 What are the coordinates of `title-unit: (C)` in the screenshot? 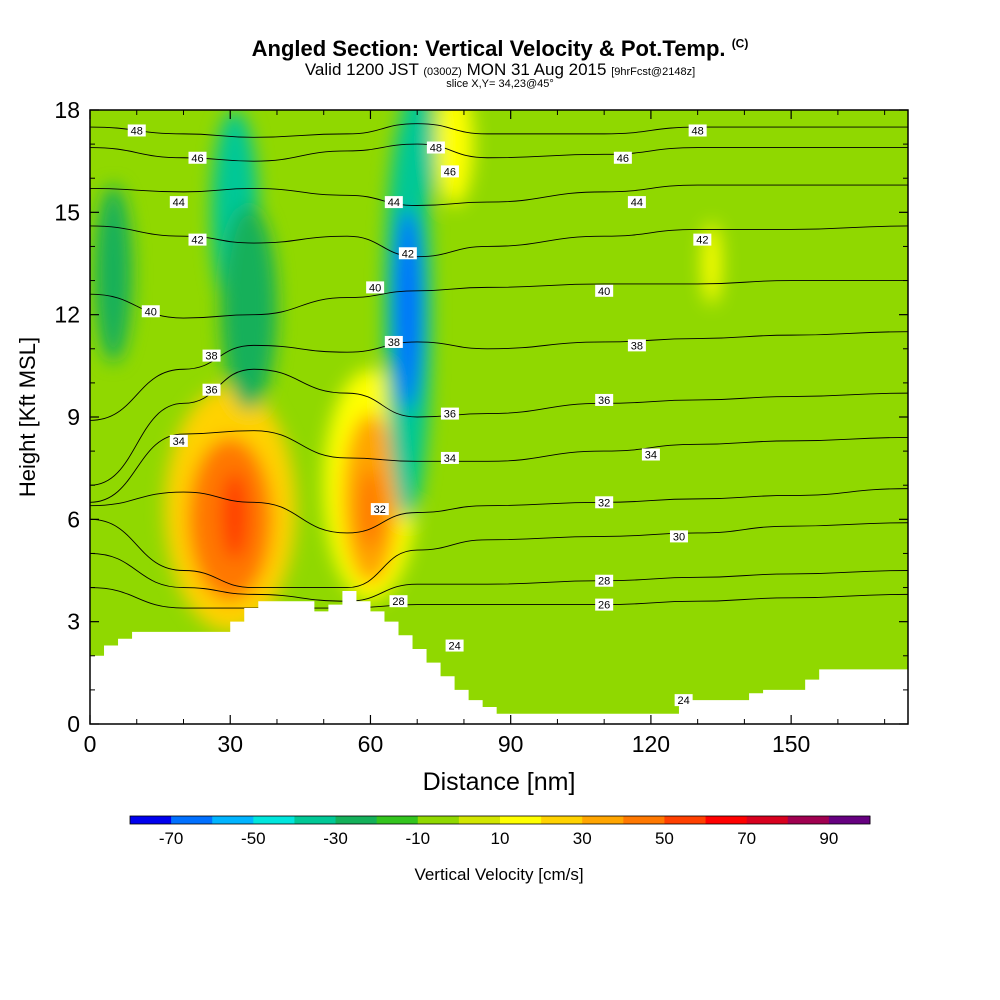 It's located at (740, 43).